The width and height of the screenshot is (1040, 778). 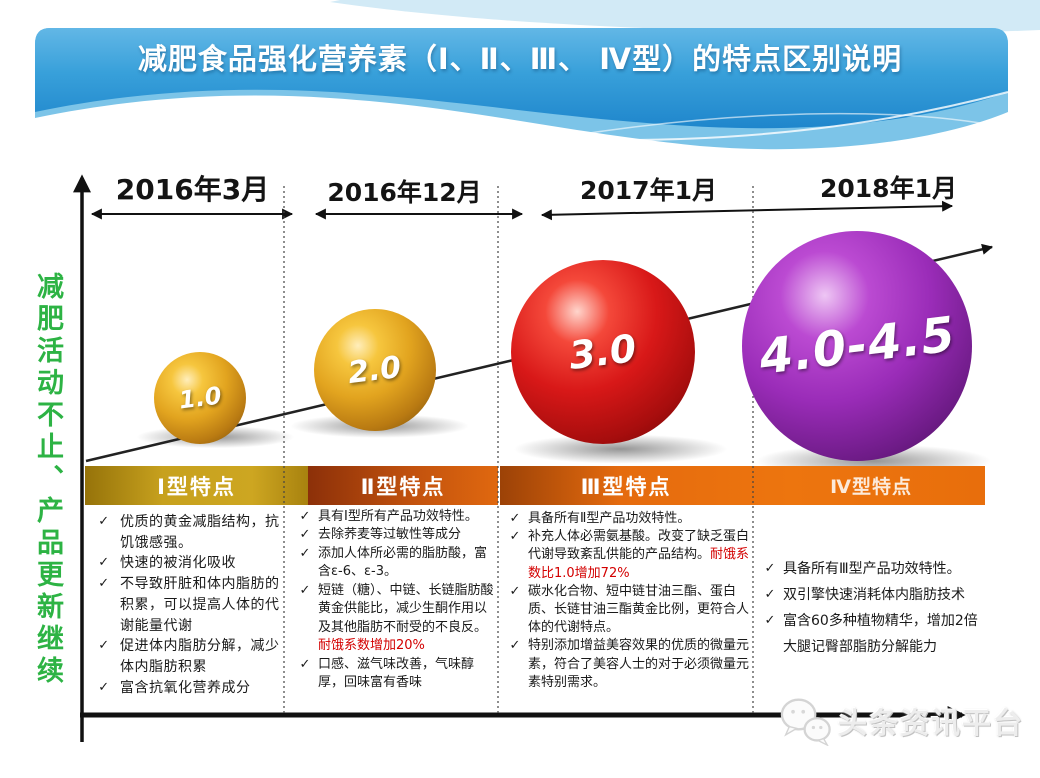 I want to click on feature-text: 双引擎快速消耗体内脂肪技术, so click(x=874, y=595).